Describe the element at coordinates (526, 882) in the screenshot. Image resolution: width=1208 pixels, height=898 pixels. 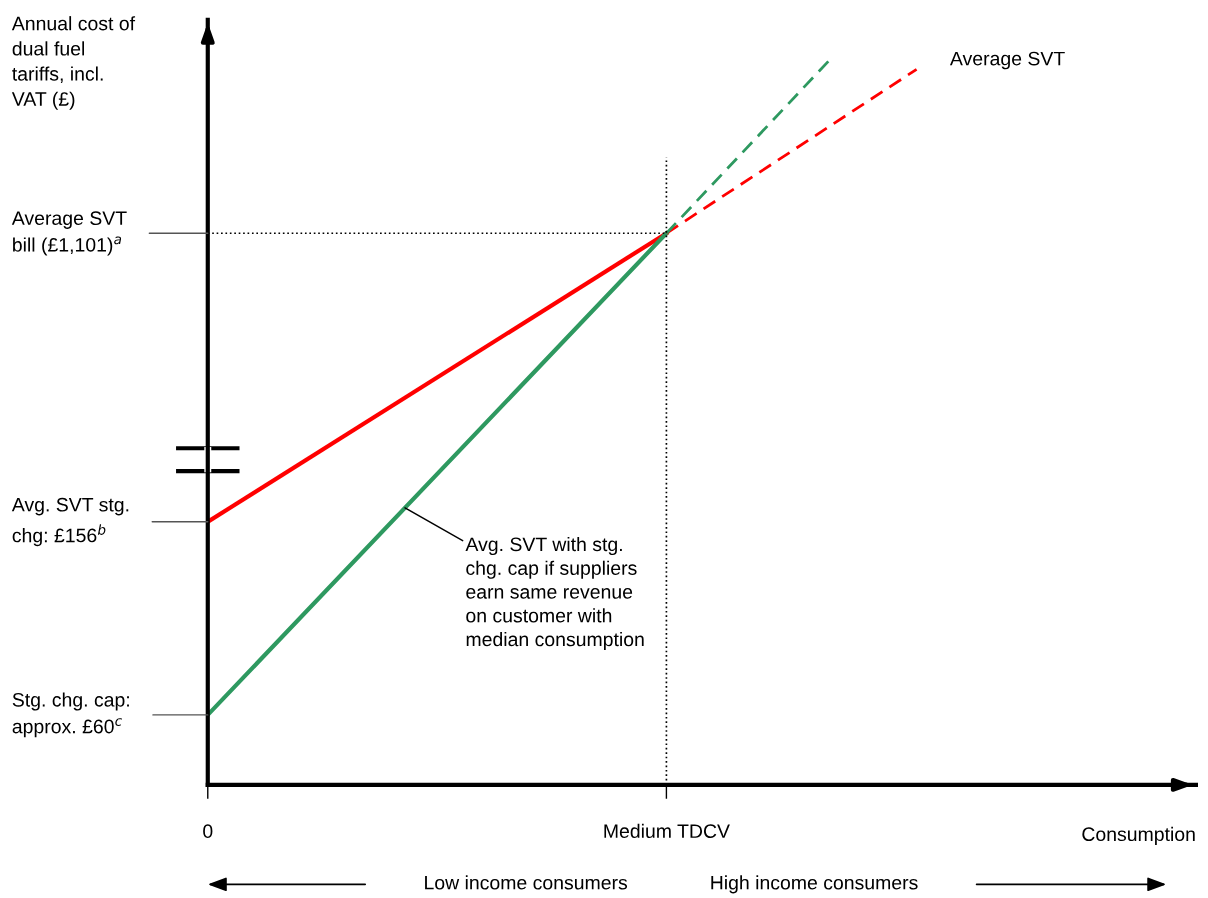
I see `text: Low income consumers` at that location.